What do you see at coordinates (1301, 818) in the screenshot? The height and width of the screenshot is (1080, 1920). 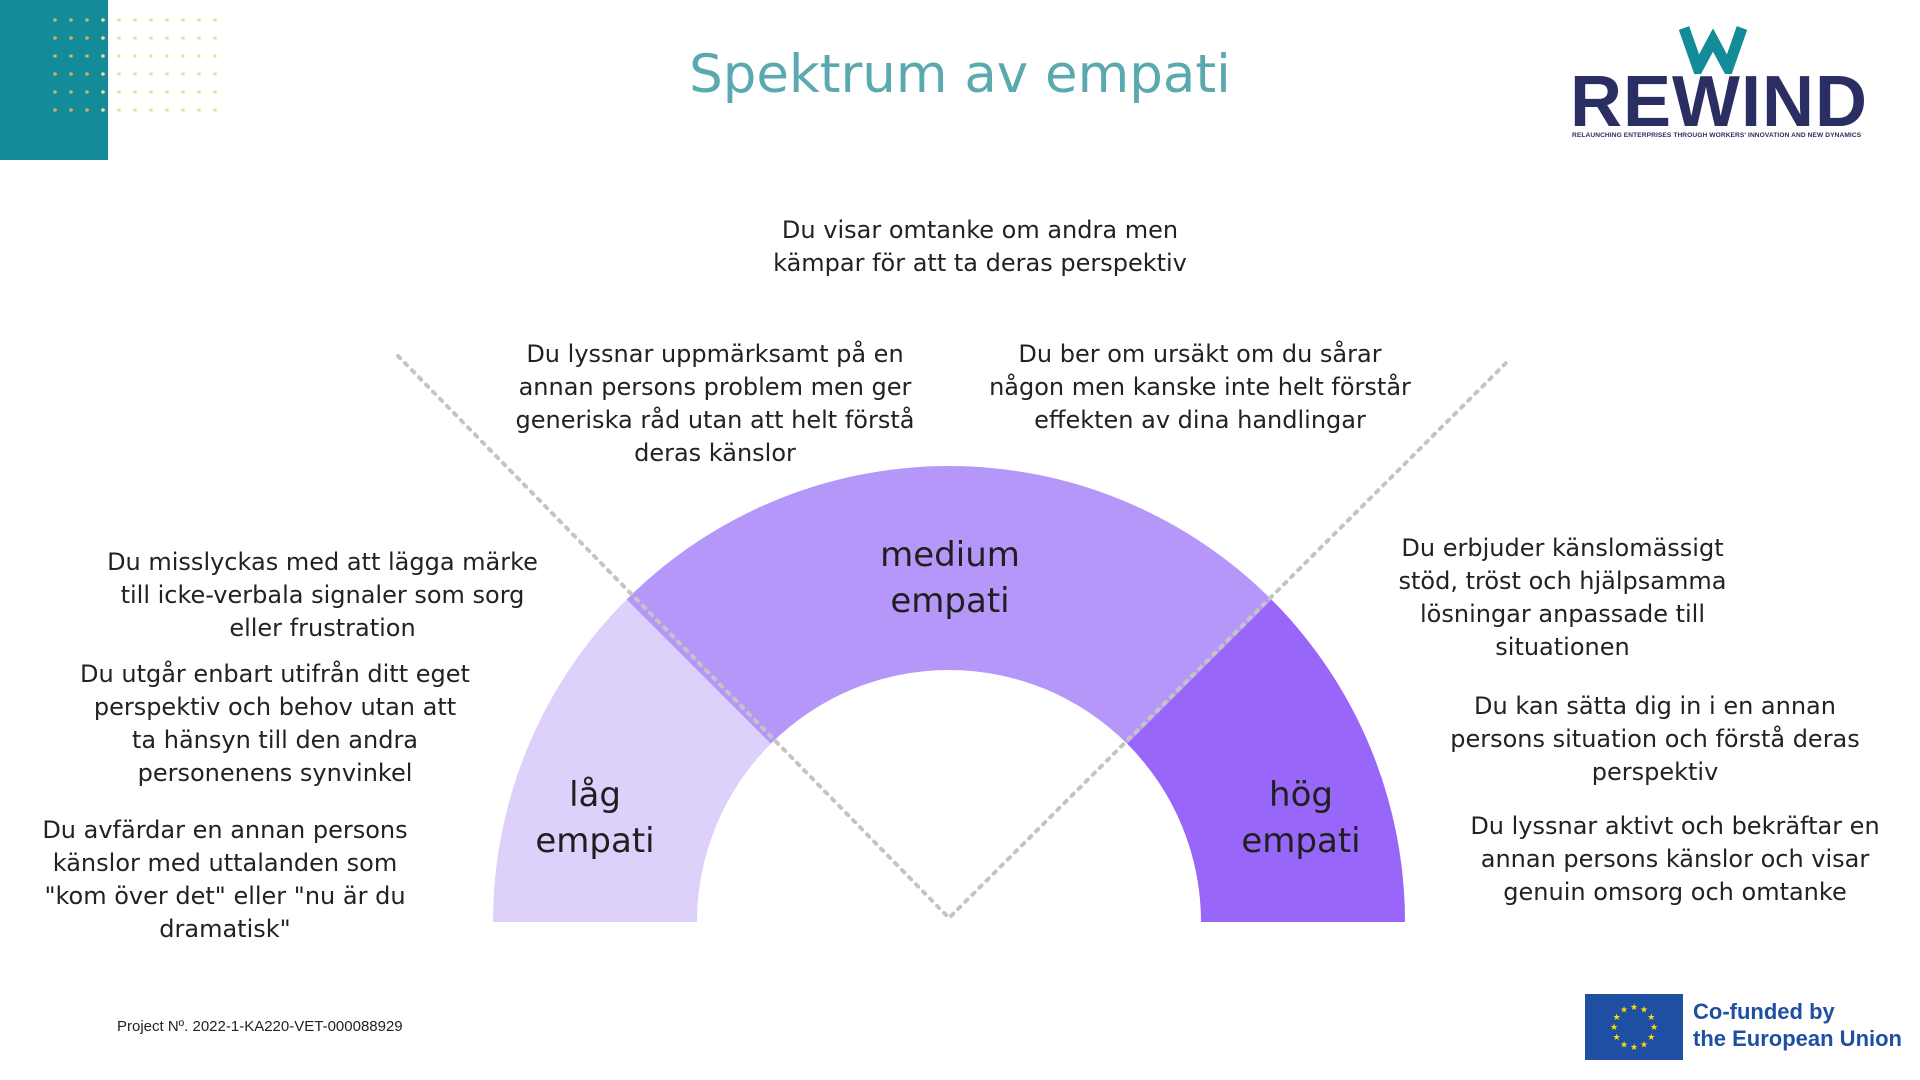 I see `segment-label-high: hög empati` at bounding box center [1301, 818].